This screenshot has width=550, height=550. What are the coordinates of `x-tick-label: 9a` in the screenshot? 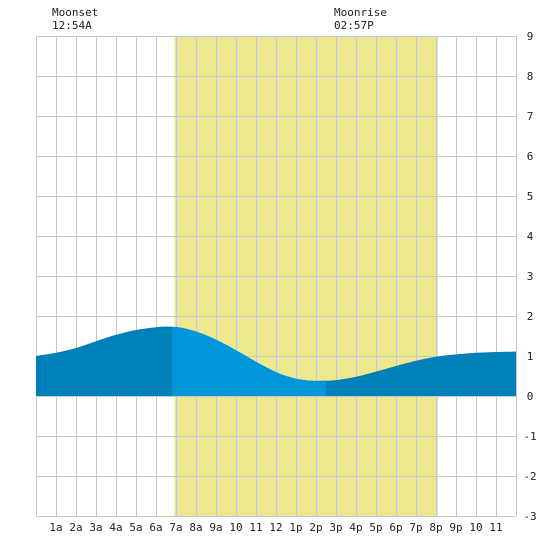 It's located at (215, 527).